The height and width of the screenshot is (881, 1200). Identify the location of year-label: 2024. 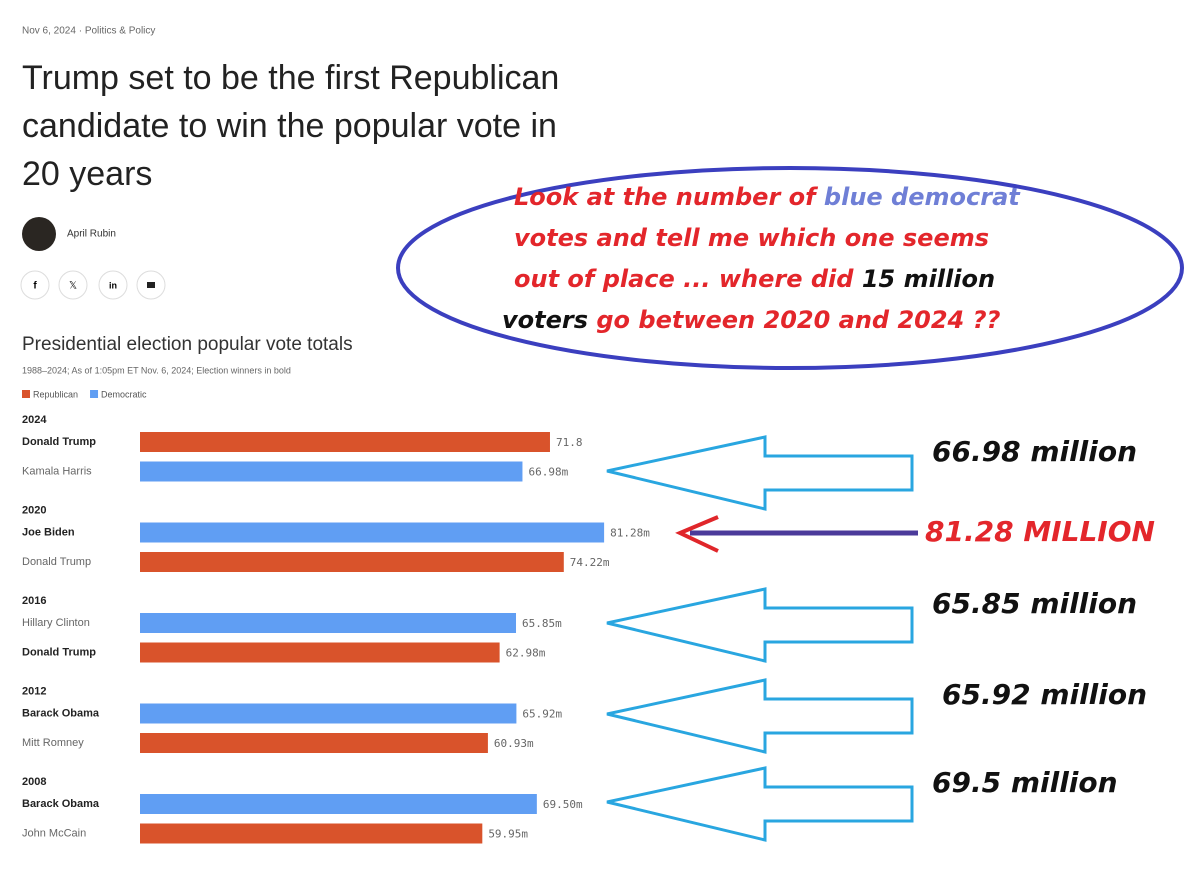
(34, 420).